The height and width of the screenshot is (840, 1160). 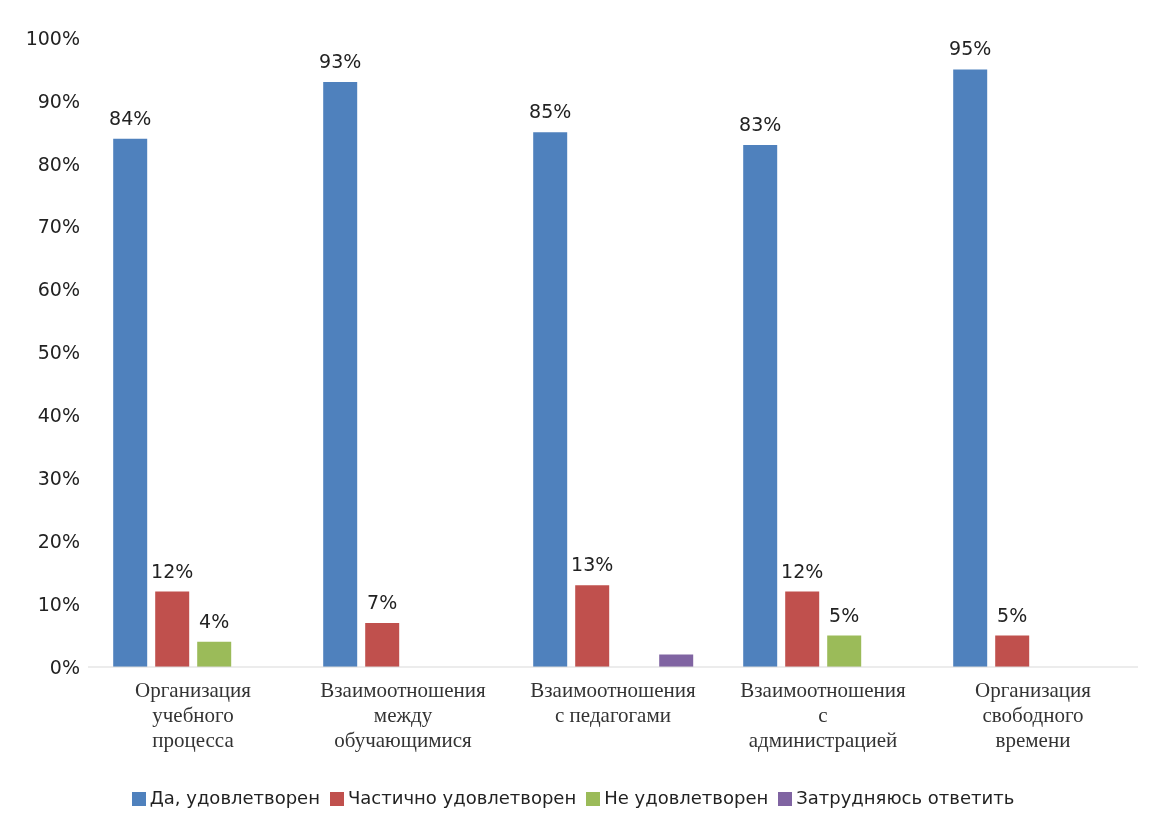 I want to click on legend-label: Да, удовлетворен, so click(x=234, y=797).